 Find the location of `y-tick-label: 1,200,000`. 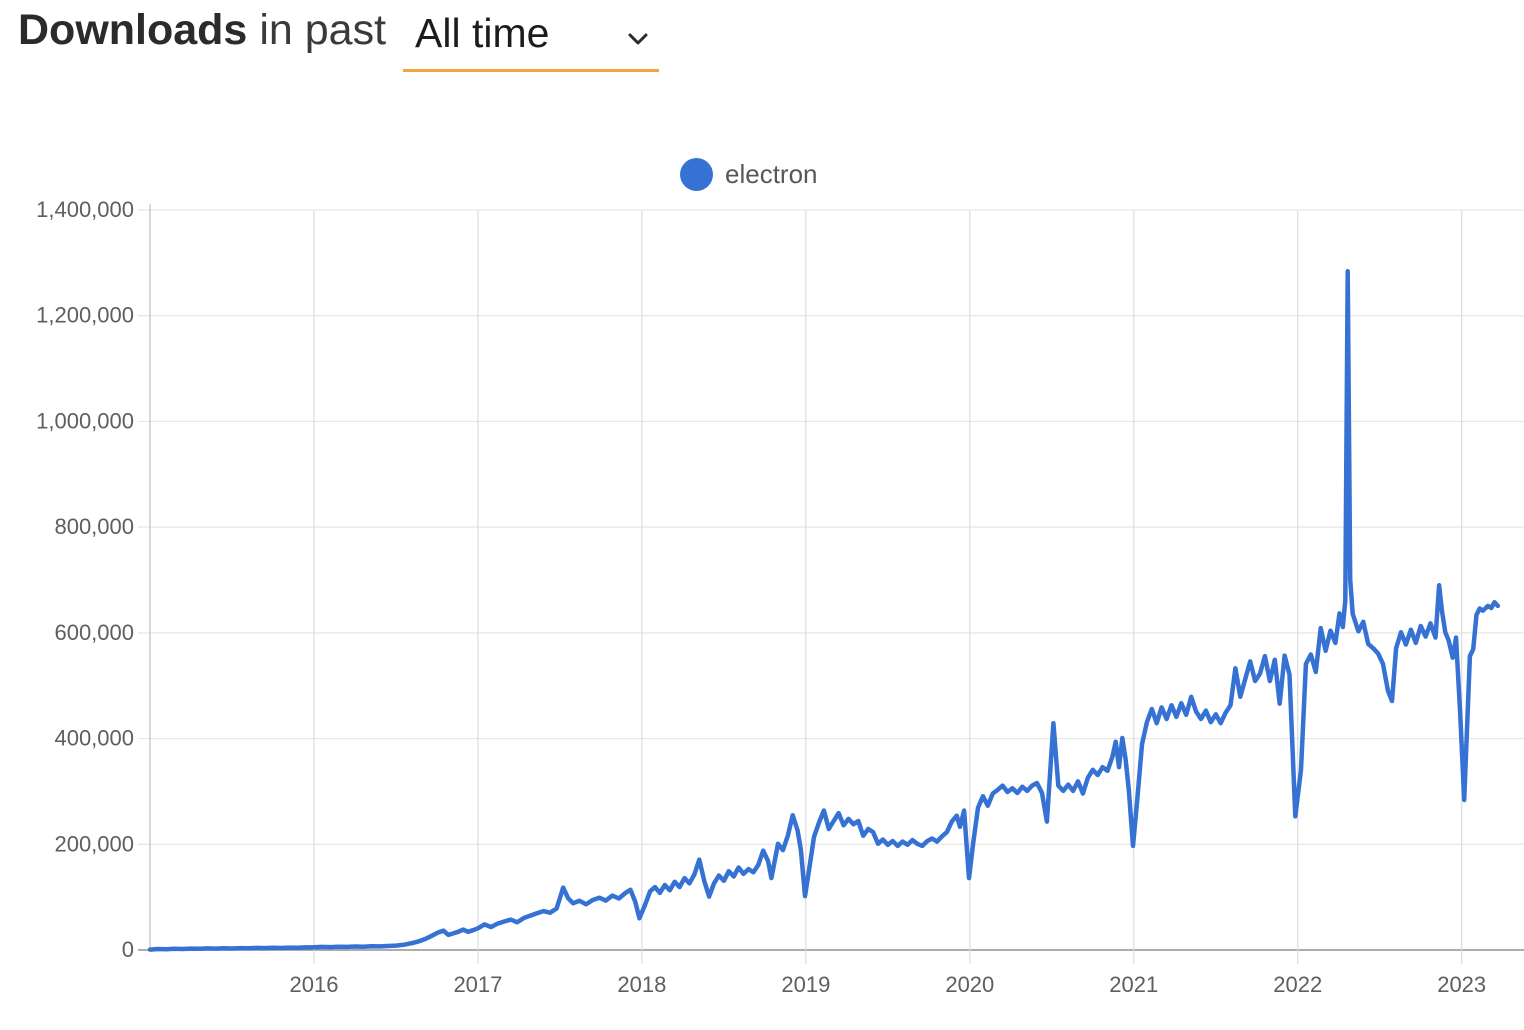

y-tick-label: 1,200,000 is located at coordinates (85, 315).